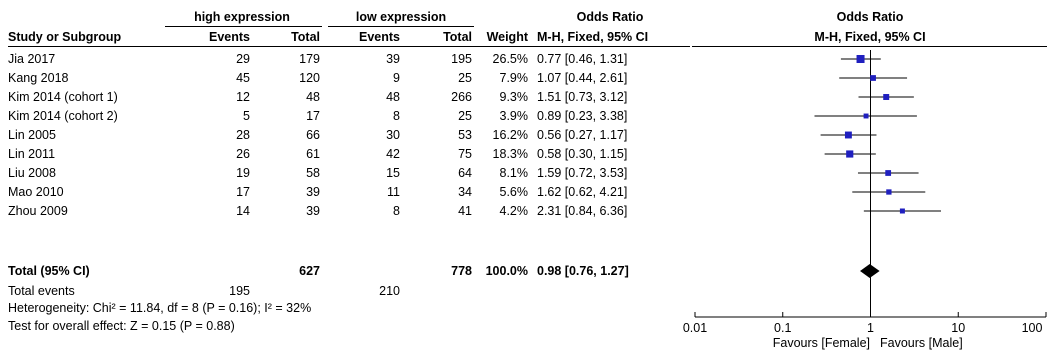 This screenshot has height=356, width=1054. I want to click on odds-ratio-plot-header: Odds Ratio, so click(870, 17).